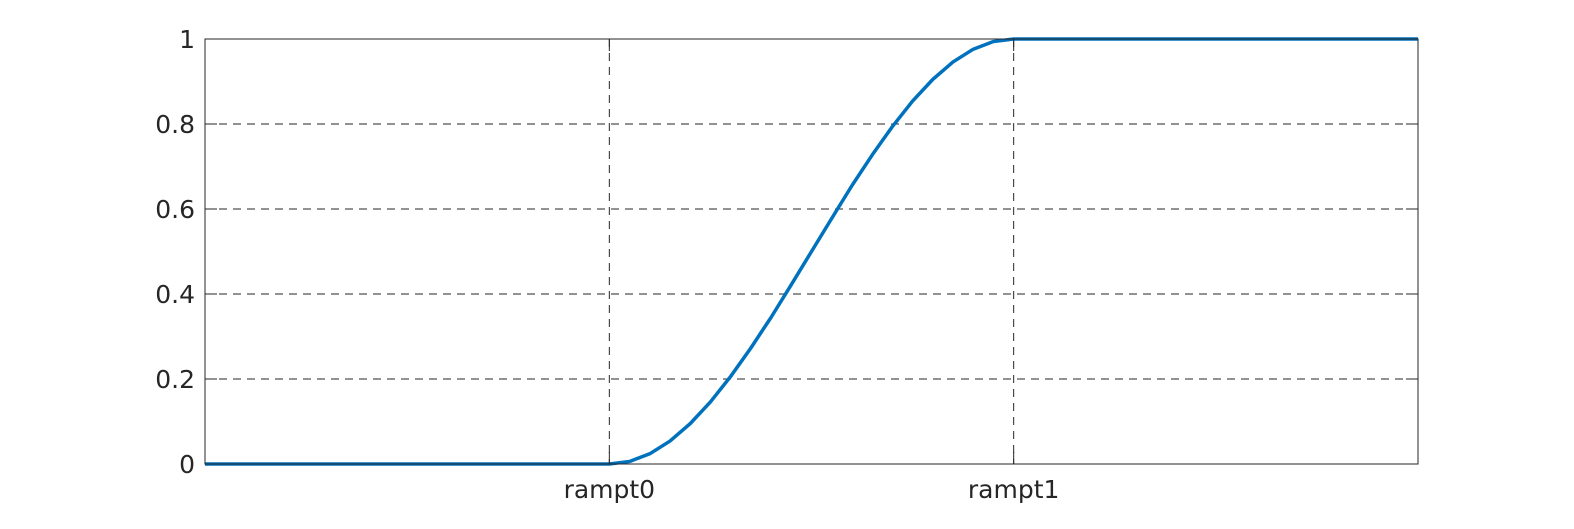  What do you see at coordinates (175, 252) in the screenshot?
I see `y-tick-labels: 0 0.2 0.4 0.6 0.8 1` at bounding box center [175, 252].